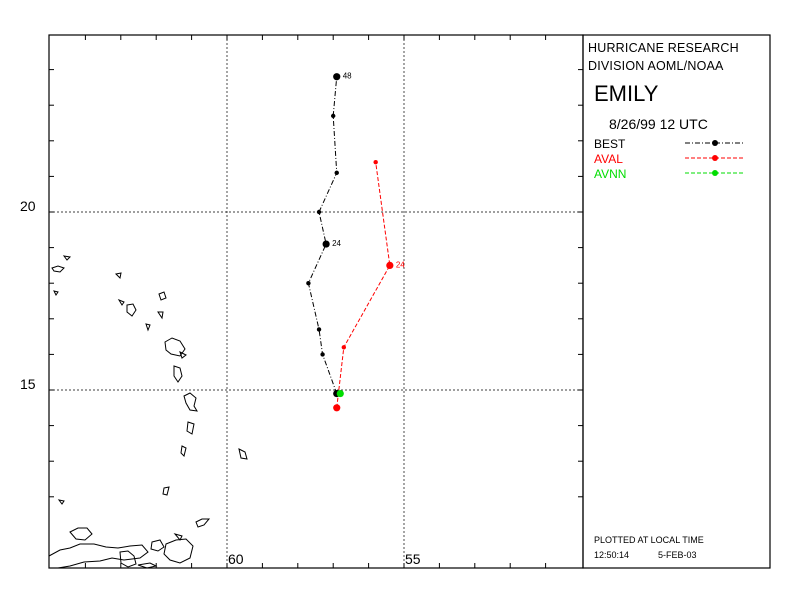  What do you see at coordinates (336, 243) in the screenshot?
I see `track-hour-label-best-4: 24` at bounding box center [336, 243].